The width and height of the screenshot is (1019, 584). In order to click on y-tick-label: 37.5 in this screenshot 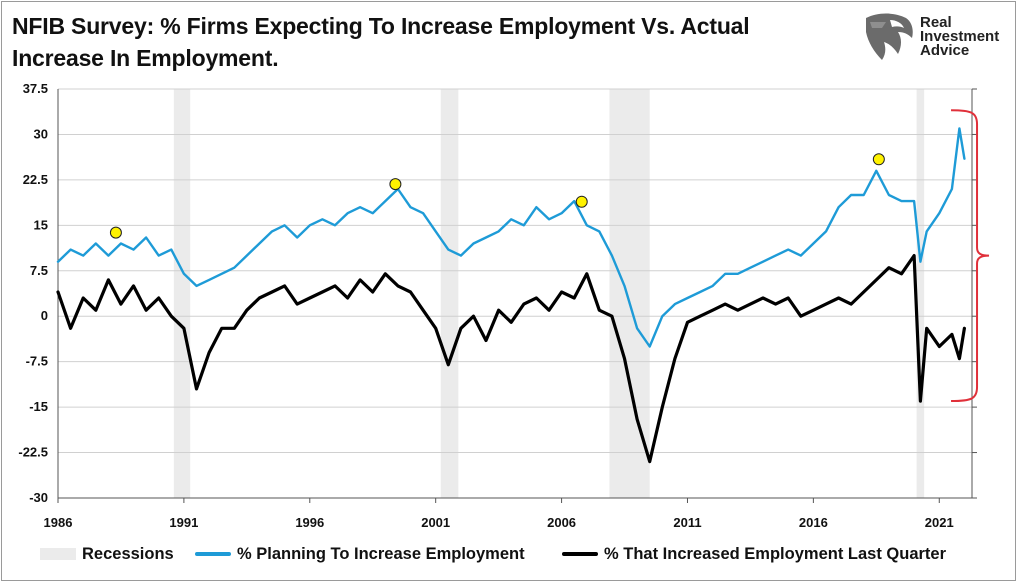, I will do `click(35, 88)`.